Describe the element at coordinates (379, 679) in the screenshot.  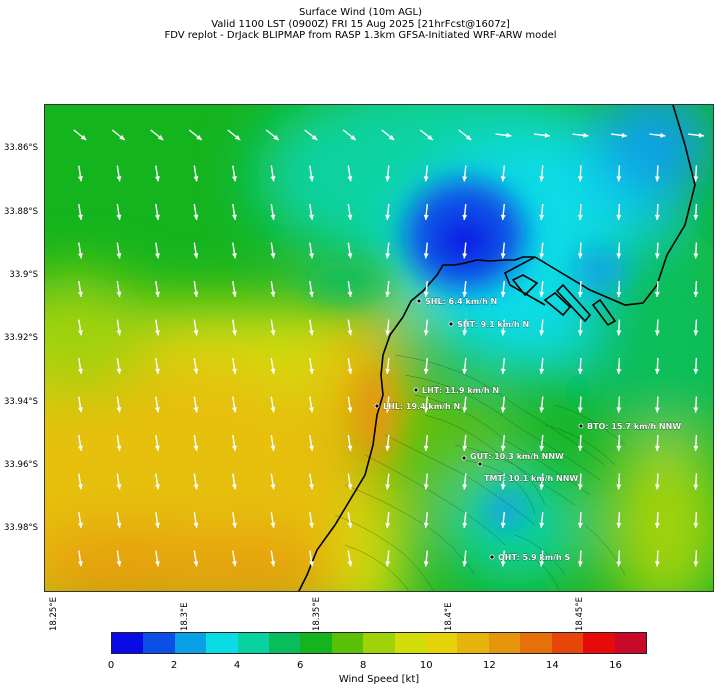
I see `colorbar-label: Wind Speed [kt]` at that location.